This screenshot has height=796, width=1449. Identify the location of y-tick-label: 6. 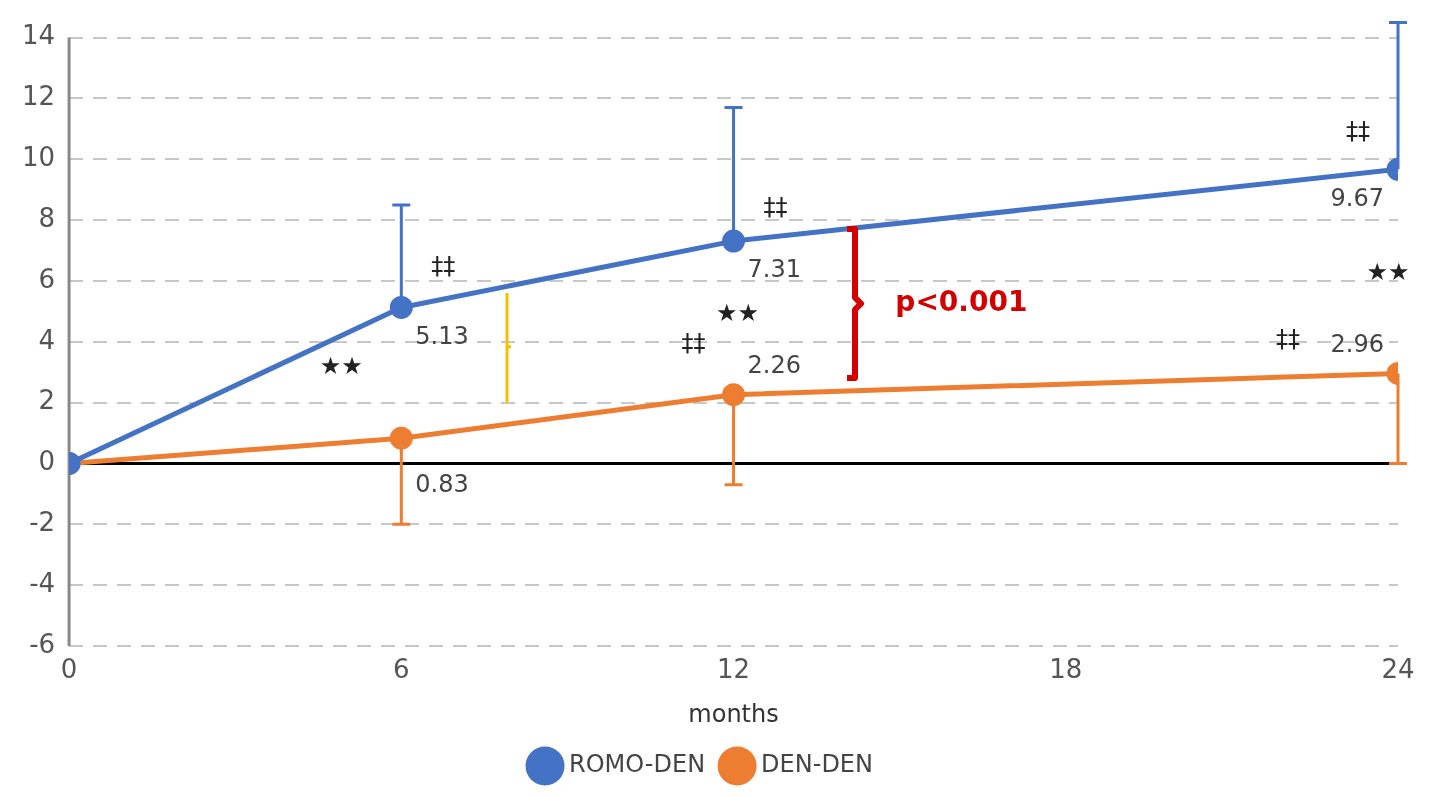
(47, 278).